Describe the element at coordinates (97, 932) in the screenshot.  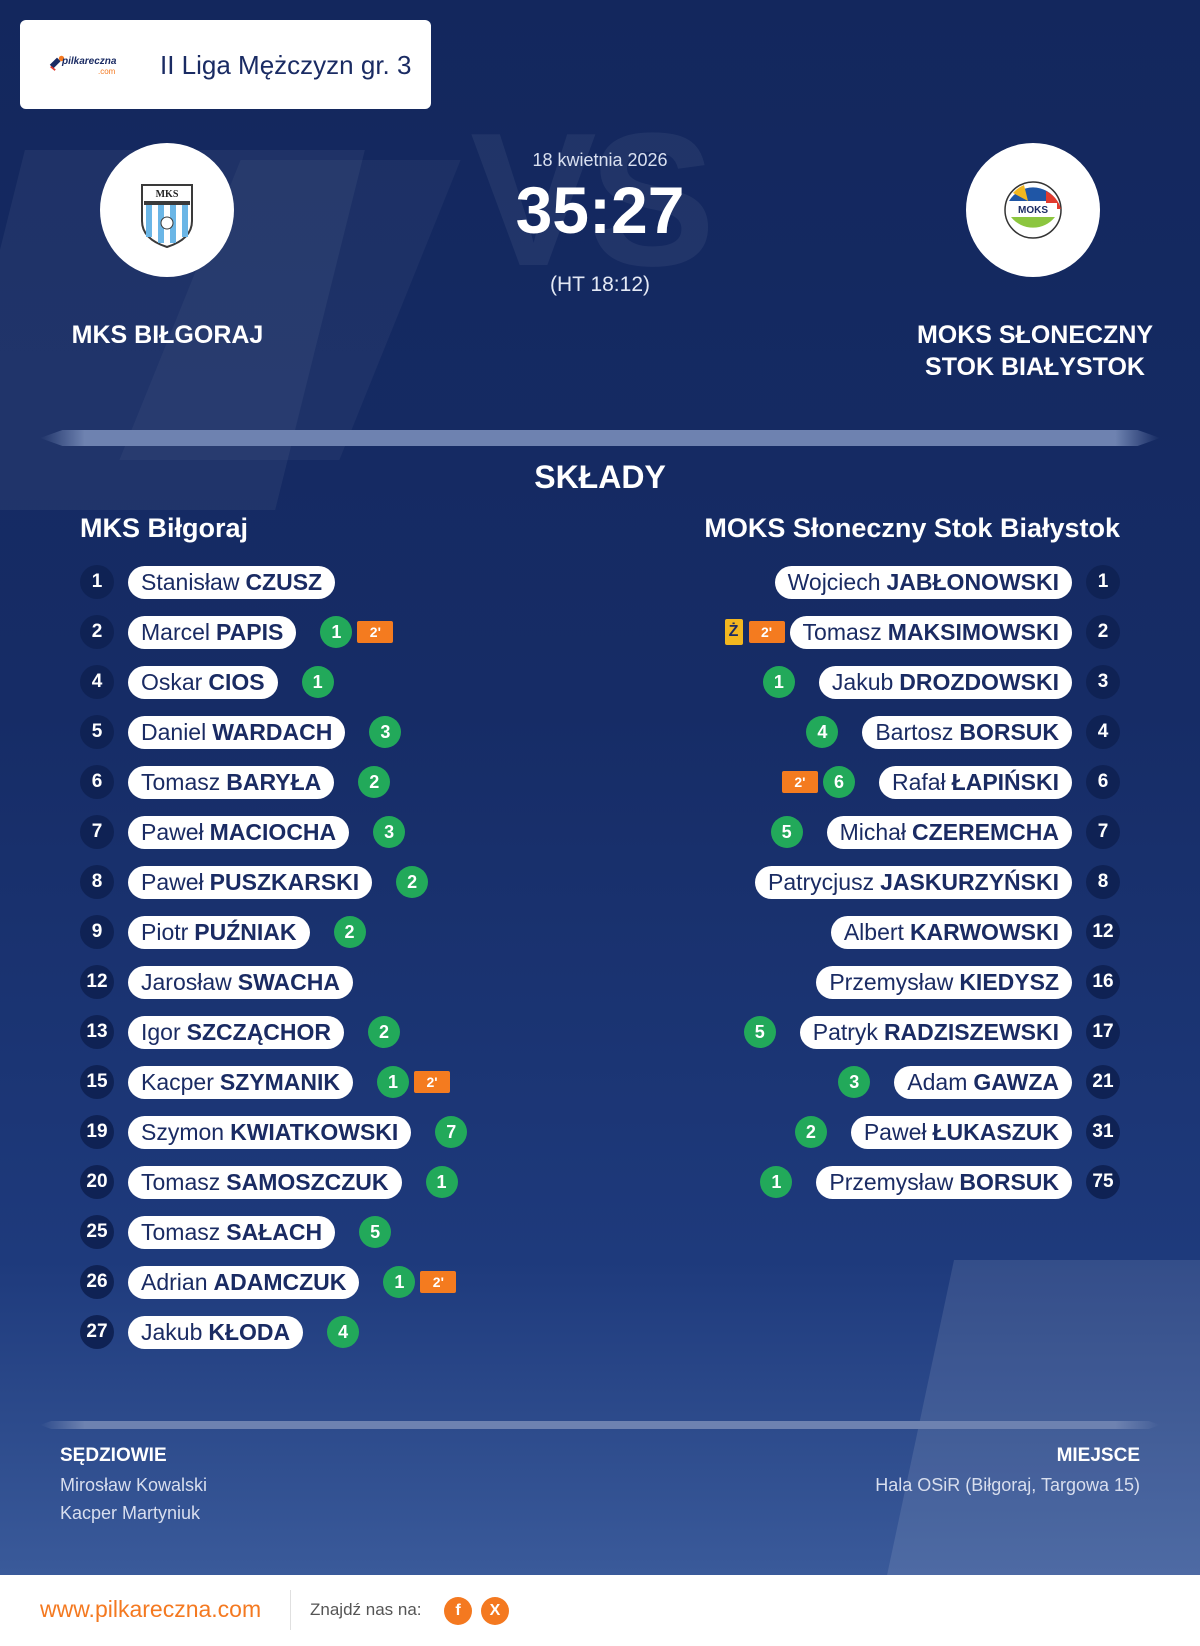
I see `player-number: 9` at that location.